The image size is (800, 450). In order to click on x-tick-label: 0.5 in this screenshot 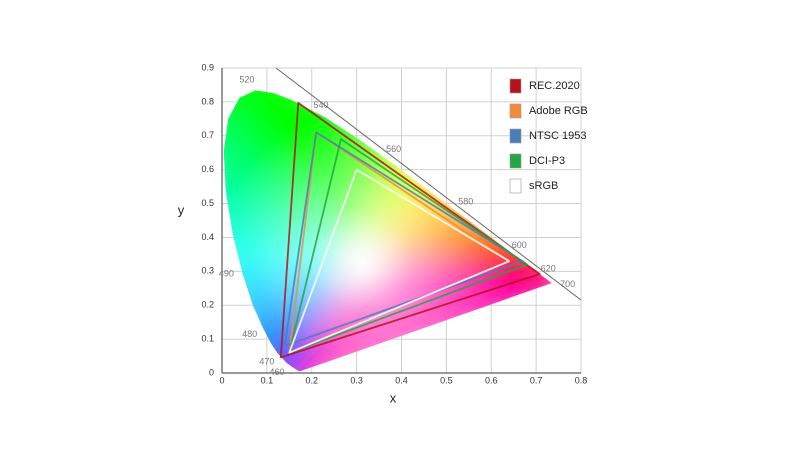, I will do `click(446, 380)`.